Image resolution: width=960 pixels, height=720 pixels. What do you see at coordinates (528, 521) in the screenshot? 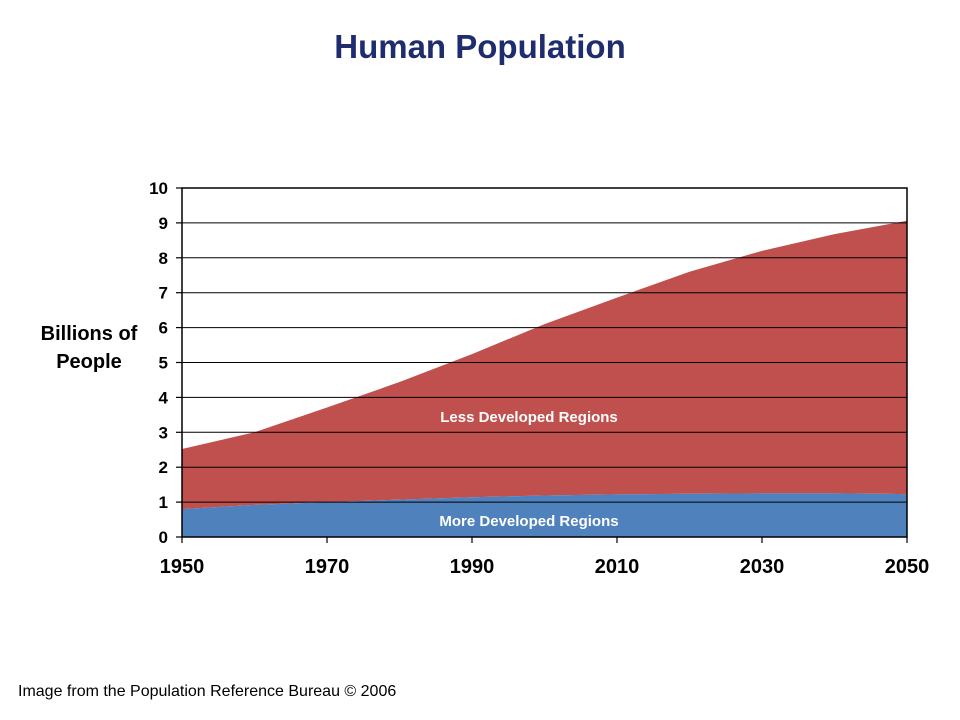
I see `series-label-more-developed: More Developed Regions` at bounding box center [528, 521].